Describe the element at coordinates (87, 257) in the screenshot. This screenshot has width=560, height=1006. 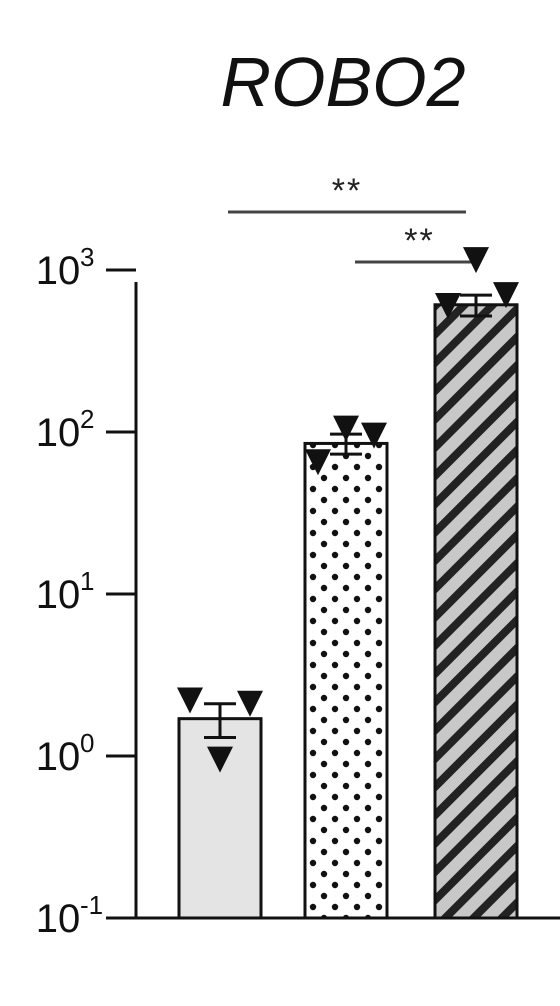
I see `y-tick-exponent: 3` at that location.